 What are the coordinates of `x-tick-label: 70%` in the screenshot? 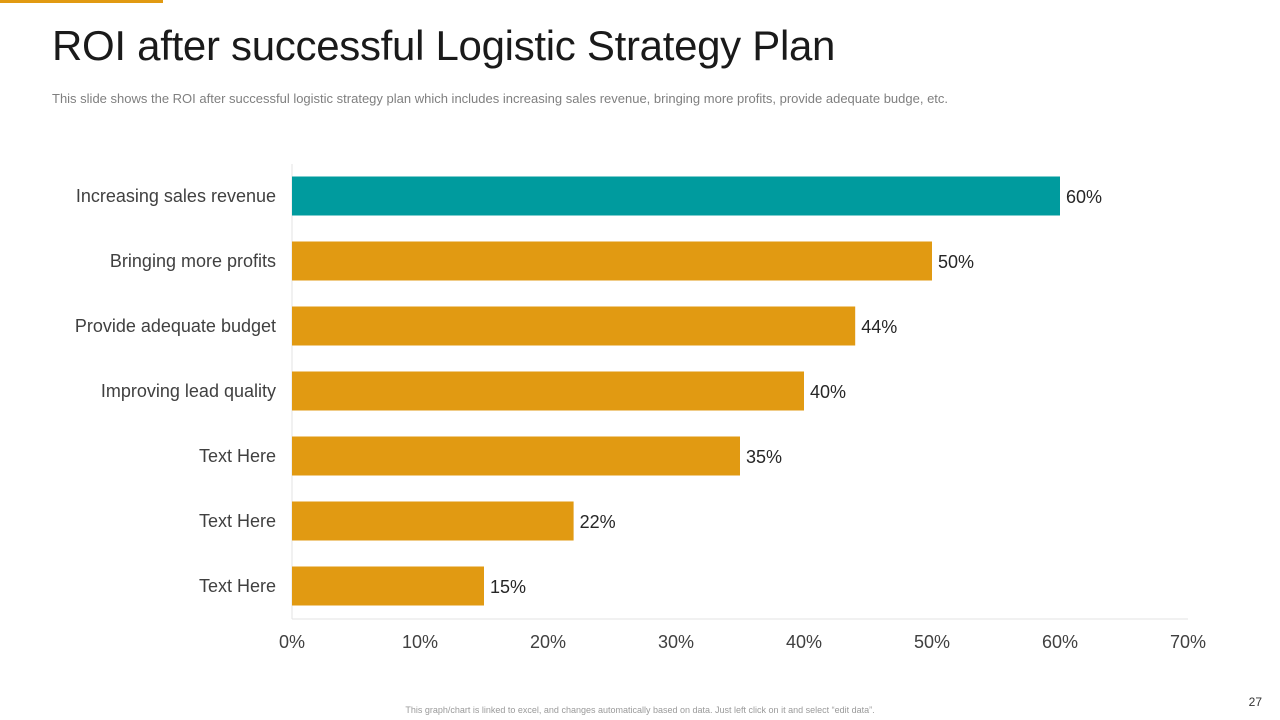 It's located at (1188, 642).